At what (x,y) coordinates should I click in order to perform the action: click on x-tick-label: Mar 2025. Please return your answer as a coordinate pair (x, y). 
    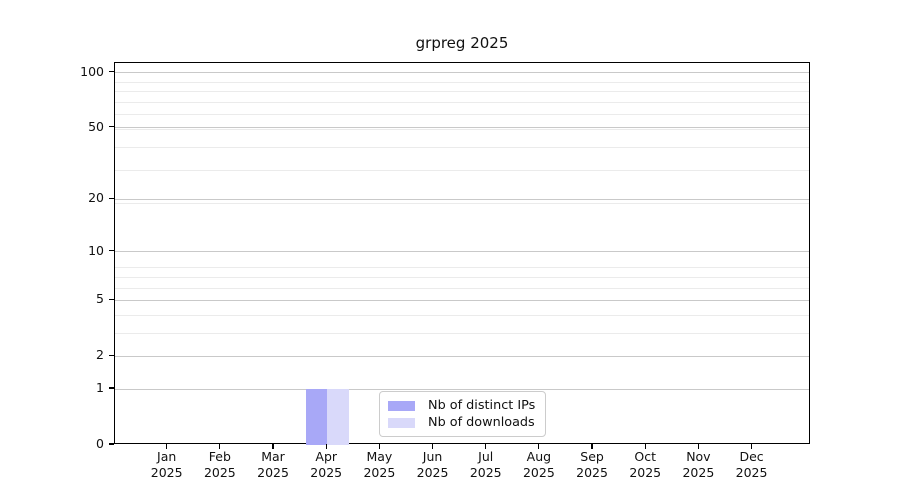
    Looking at the image, I should click on (273, 465).